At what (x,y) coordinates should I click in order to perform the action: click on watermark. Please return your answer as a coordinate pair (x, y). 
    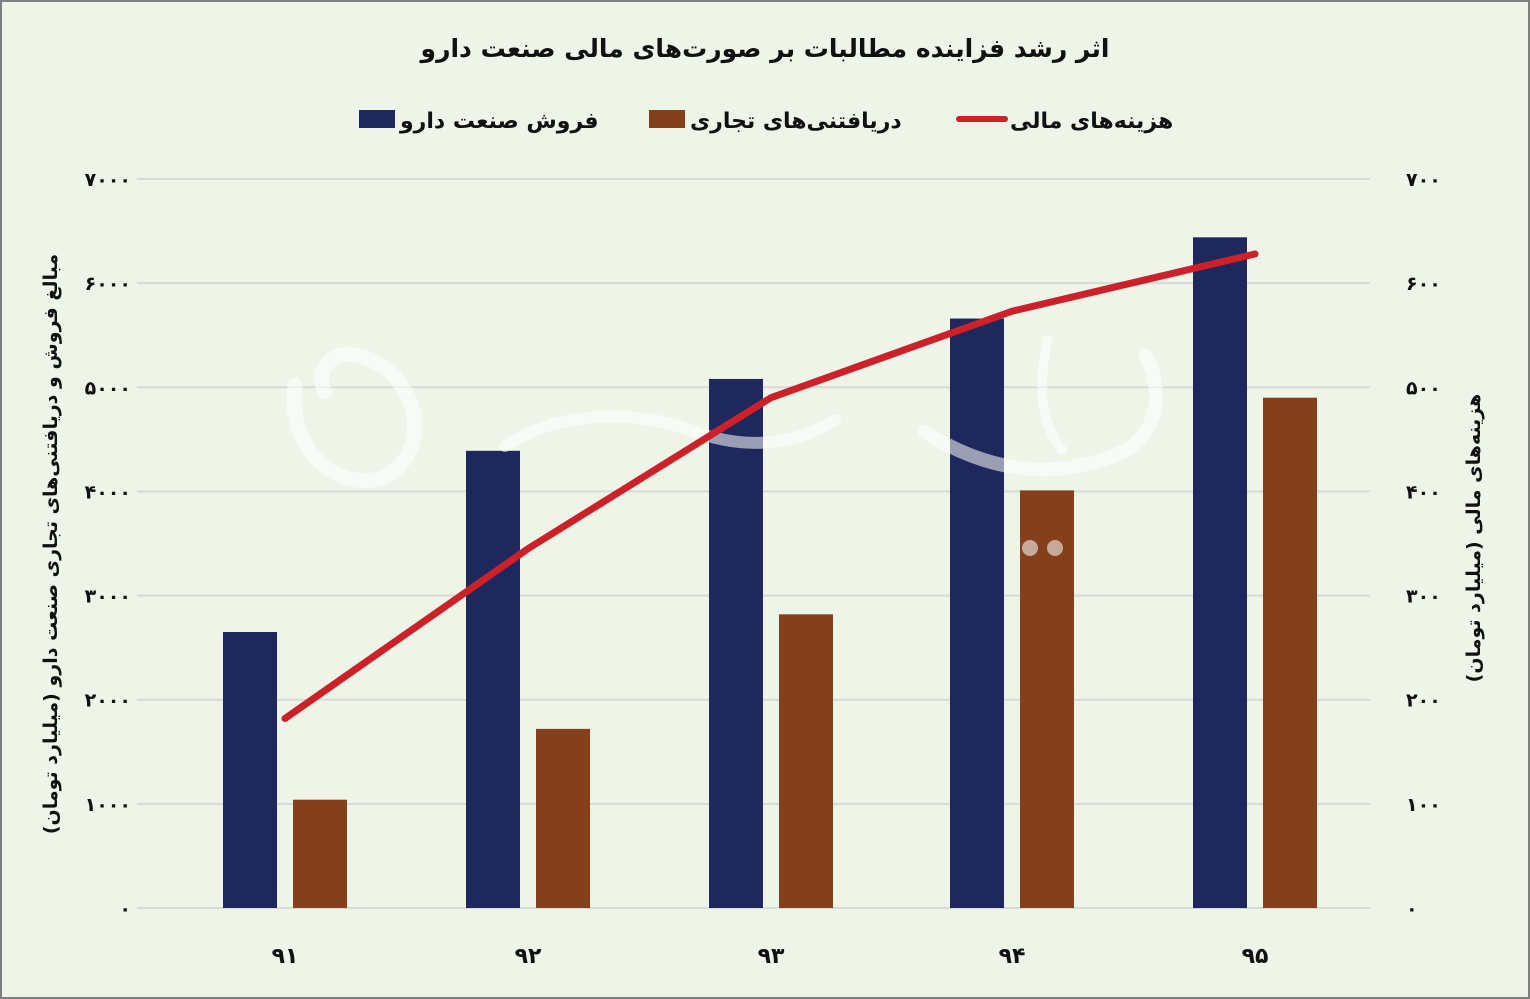
    Looking at the image, I should click on (725, 445).